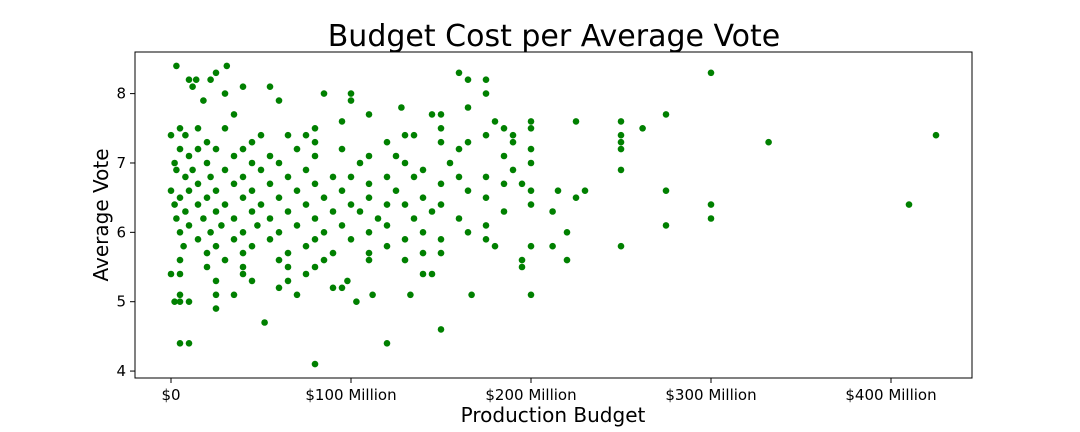 This screenshot has width=1080, height=432. Describe the element at coordinates (710, 395) in the screenshot. I see `x-tick-label: $300 Million` at that location.